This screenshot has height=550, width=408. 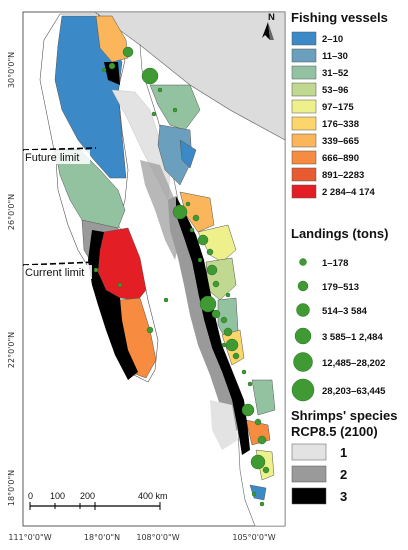 What do you see at coordinates (340, 233) in the screenshot?
I see `legend-landings-title: Landings (tons)` at bounding box center [340, 233].